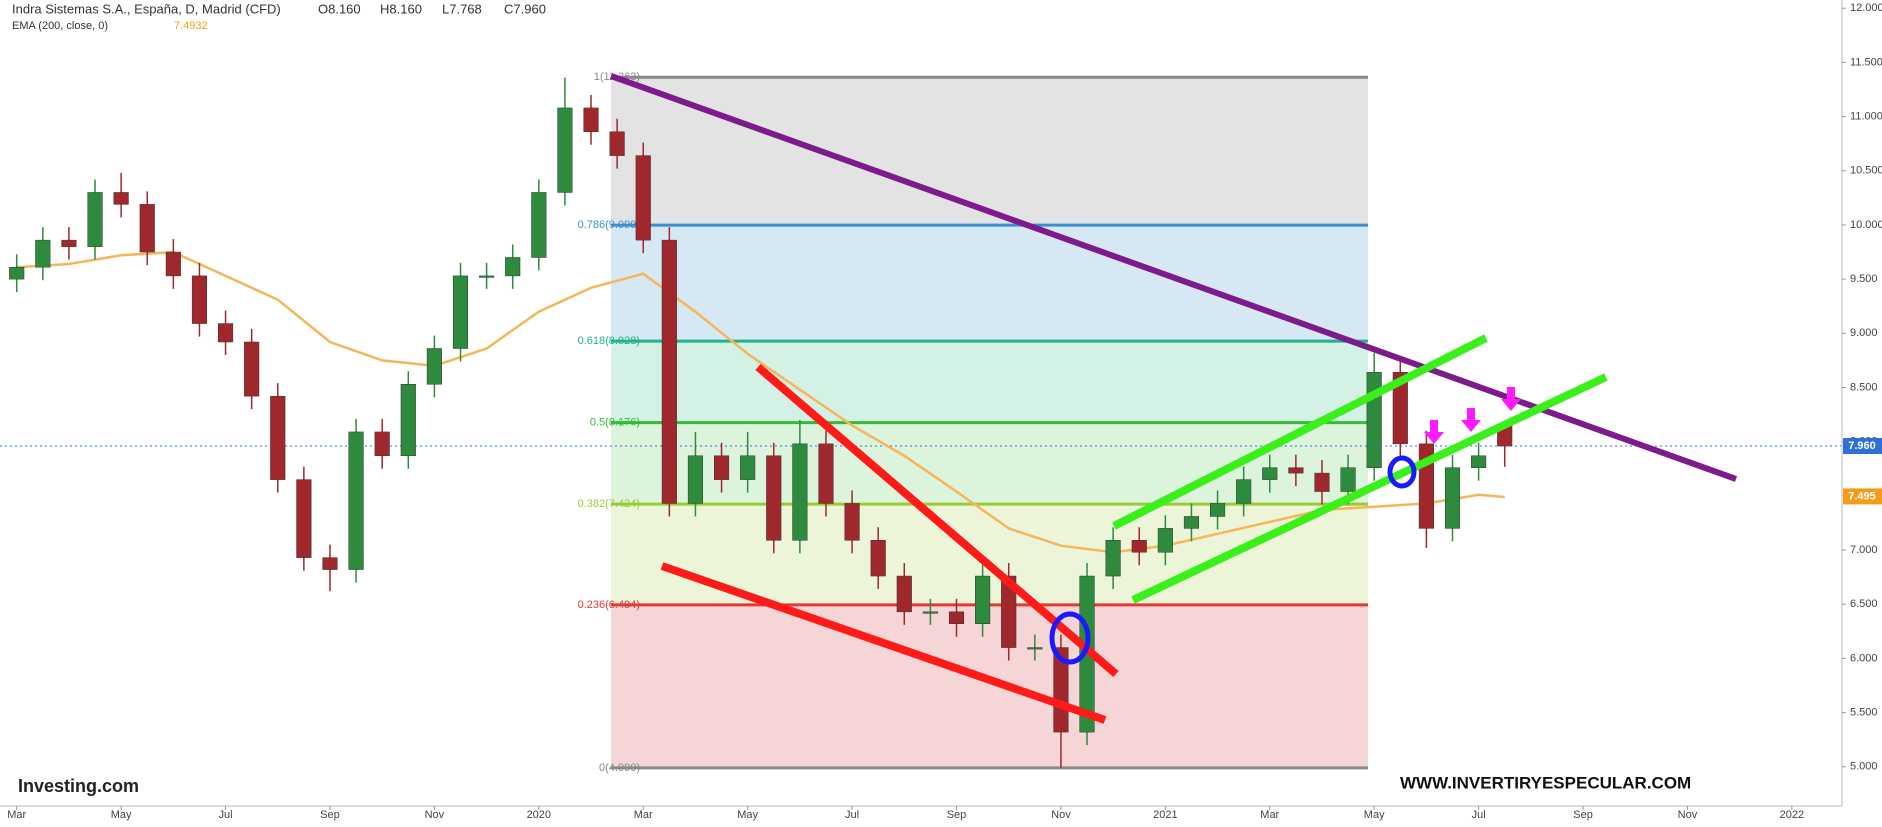 The height and width of the screenshot is (827, 1882). What do you see at coordinates (78, 786) in the screenshot?
I see `watermark: Investing.com` at bounding box center [78, 786].